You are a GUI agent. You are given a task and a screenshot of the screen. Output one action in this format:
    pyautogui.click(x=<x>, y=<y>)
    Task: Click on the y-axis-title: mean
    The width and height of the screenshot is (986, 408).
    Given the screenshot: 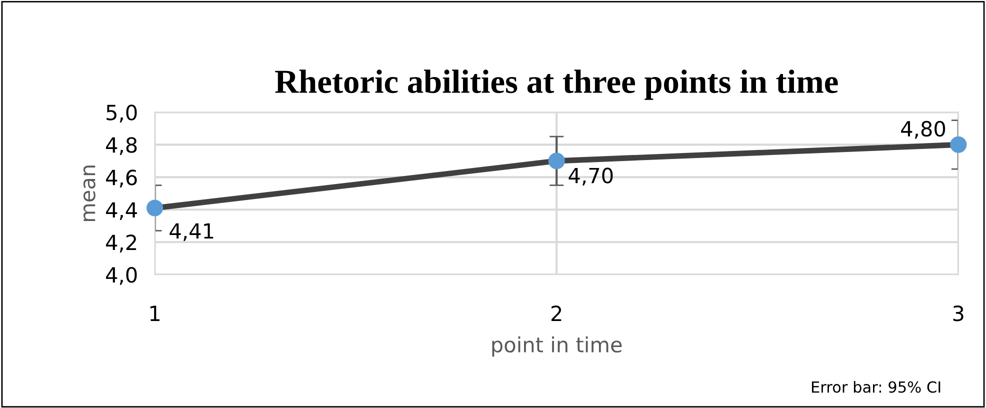 What is the action you would take?
    pyautogui.click(x=89, y=194)
    